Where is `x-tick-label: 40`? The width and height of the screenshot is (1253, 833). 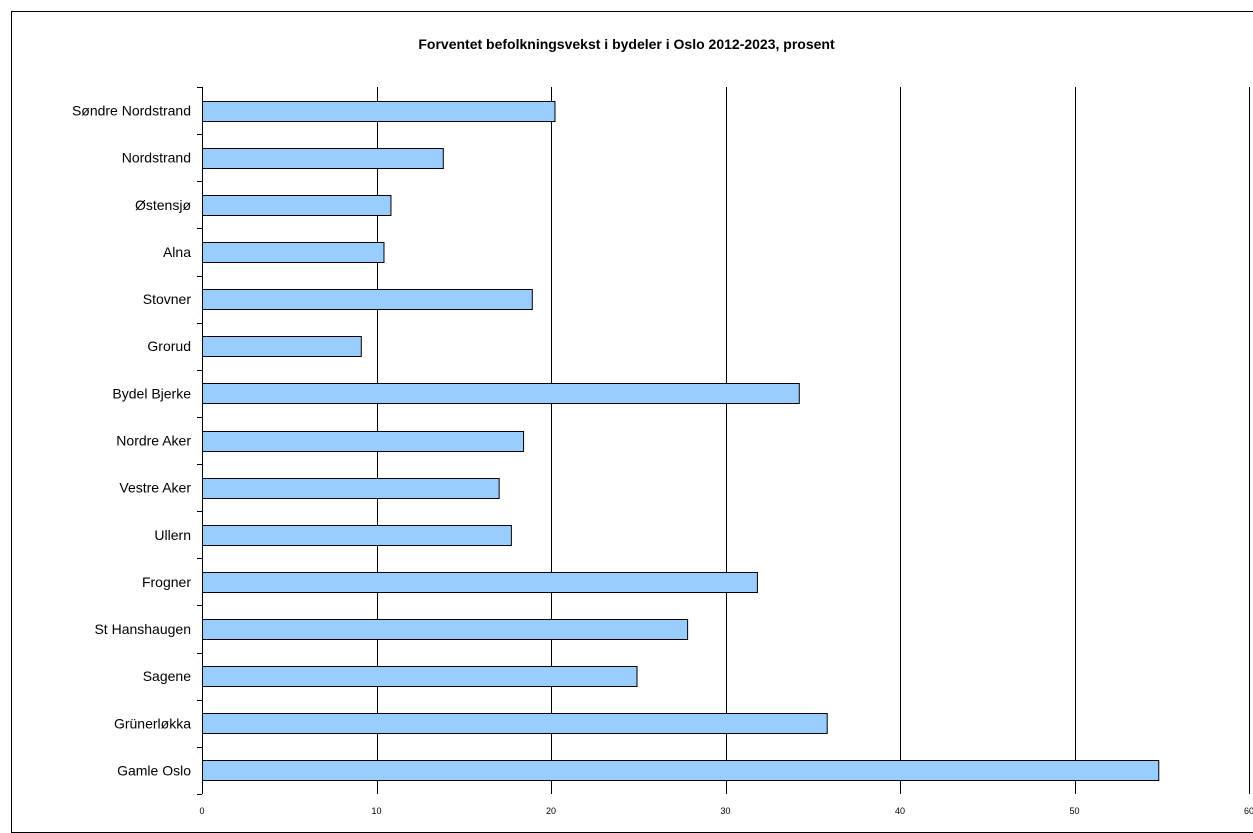 x-tick-label: 40 is located at coordinates (900, 811).